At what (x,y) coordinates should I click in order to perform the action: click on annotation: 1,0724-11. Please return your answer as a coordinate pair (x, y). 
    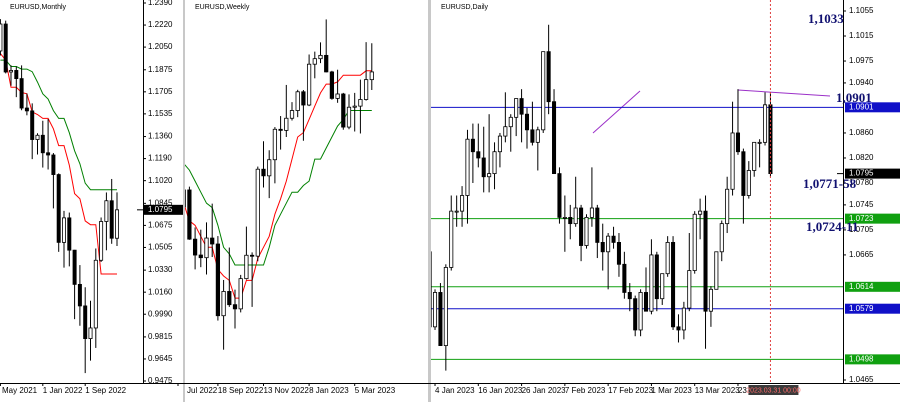
    Looking at the image, I should click on (832, 226).